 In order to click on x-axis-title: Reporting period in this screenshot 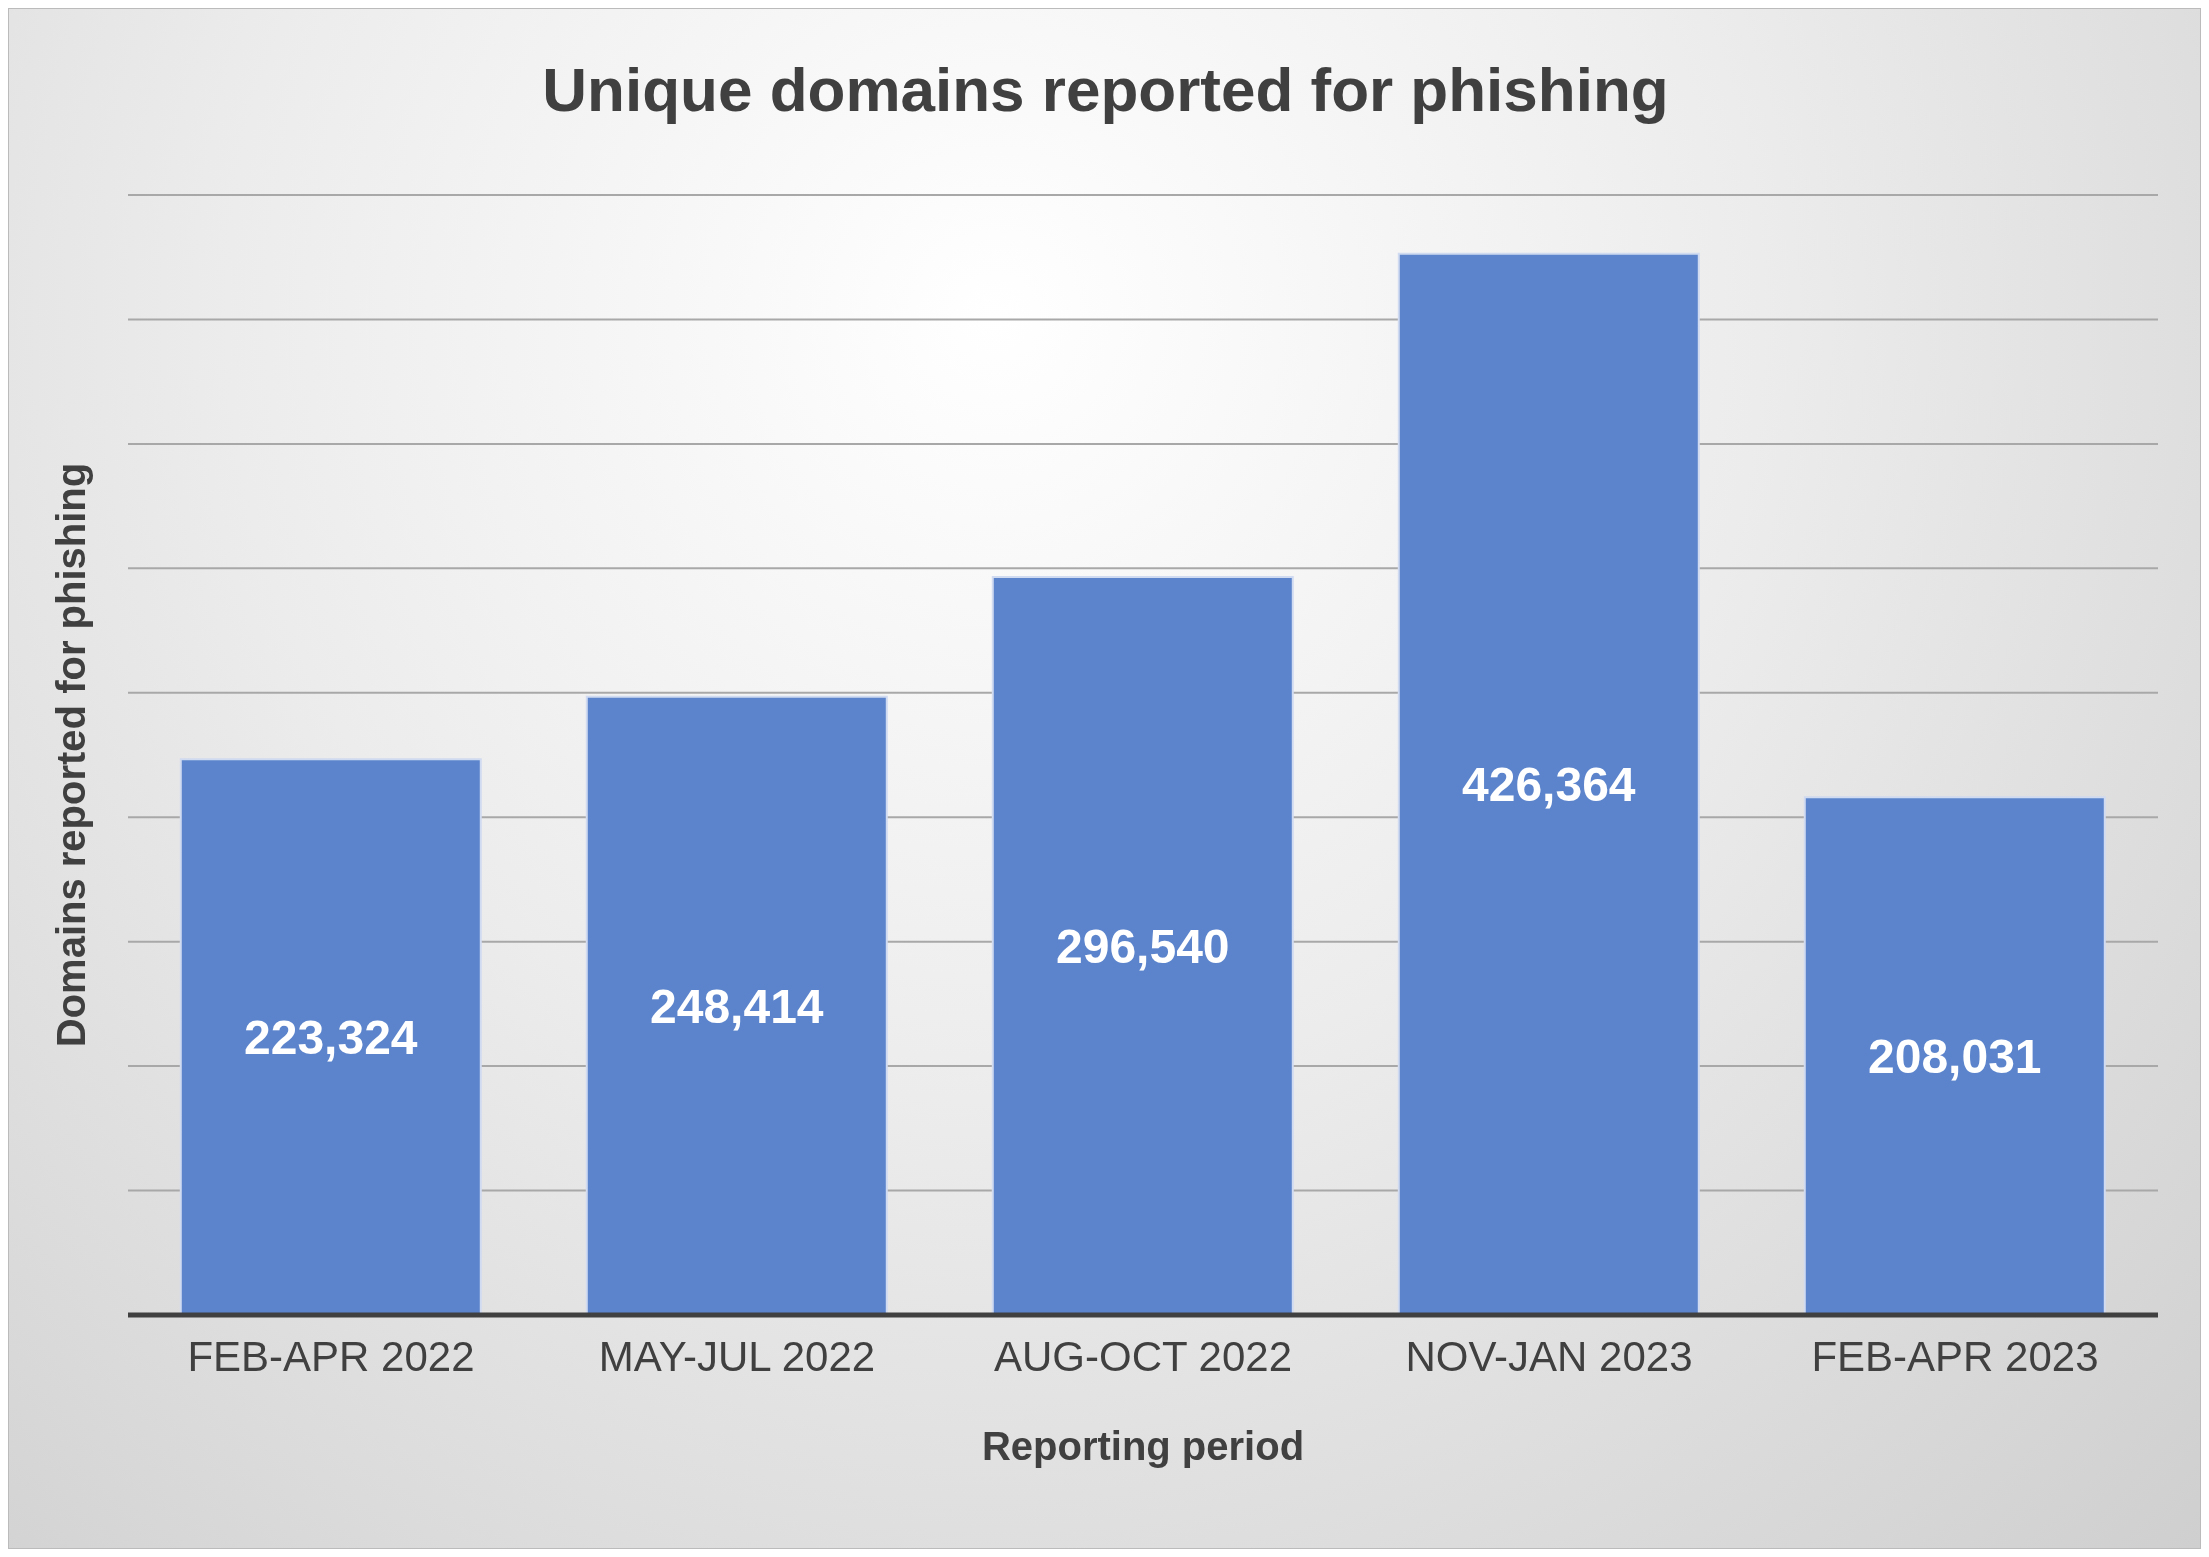, I will do `click(1143, 1446)`.